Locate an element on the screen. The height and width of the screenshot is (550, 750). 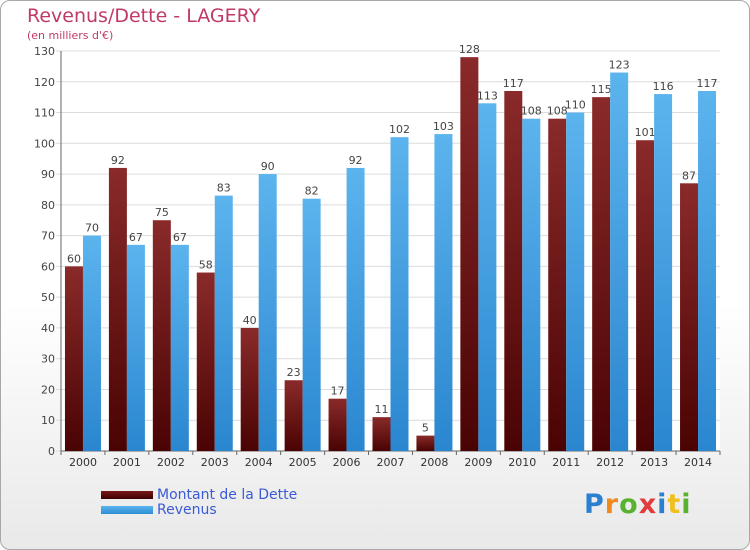
data-label-revenus: 92 is located at coordinates (356, 160).